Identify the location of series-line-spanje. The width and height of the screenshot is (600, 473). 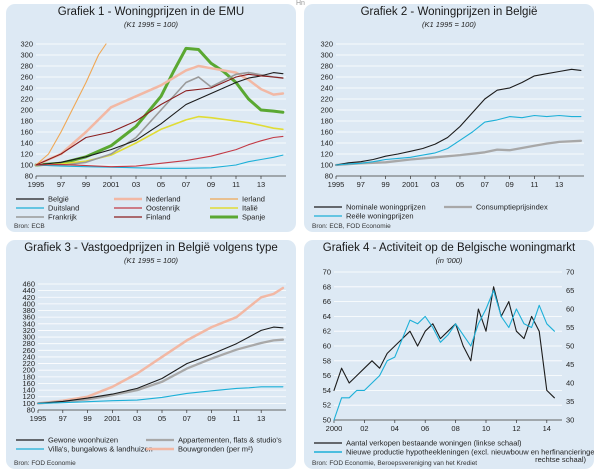
(159, 106).